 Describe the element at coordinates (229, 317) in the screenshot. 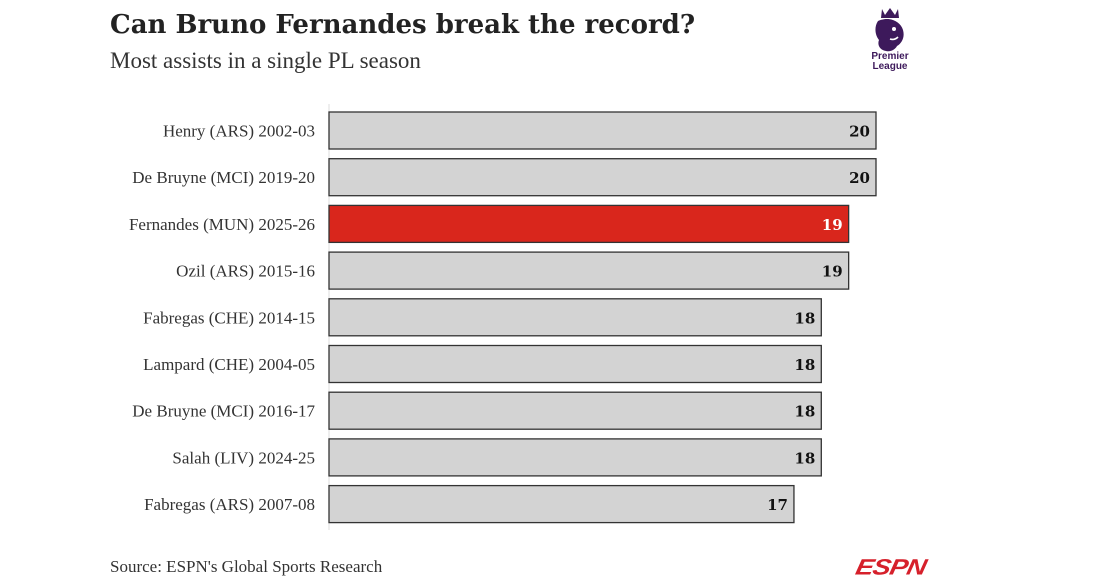

I see `category-label: Fabregas (CHE) 2014-15` at that location.